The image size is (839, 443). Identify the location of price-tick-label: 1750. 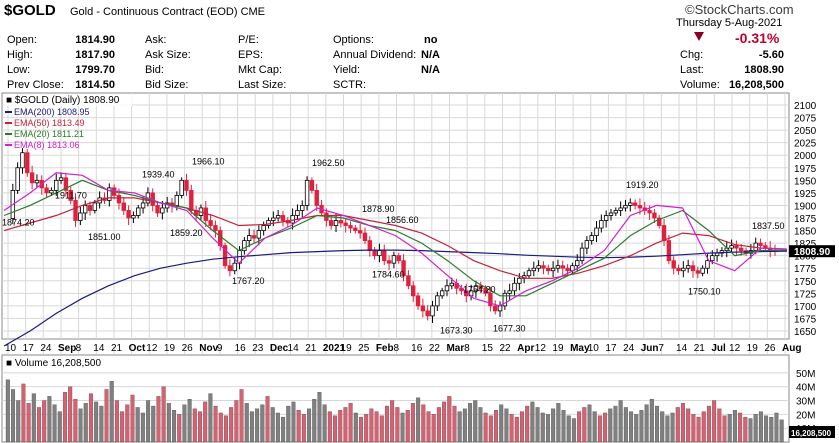
(805, 282).